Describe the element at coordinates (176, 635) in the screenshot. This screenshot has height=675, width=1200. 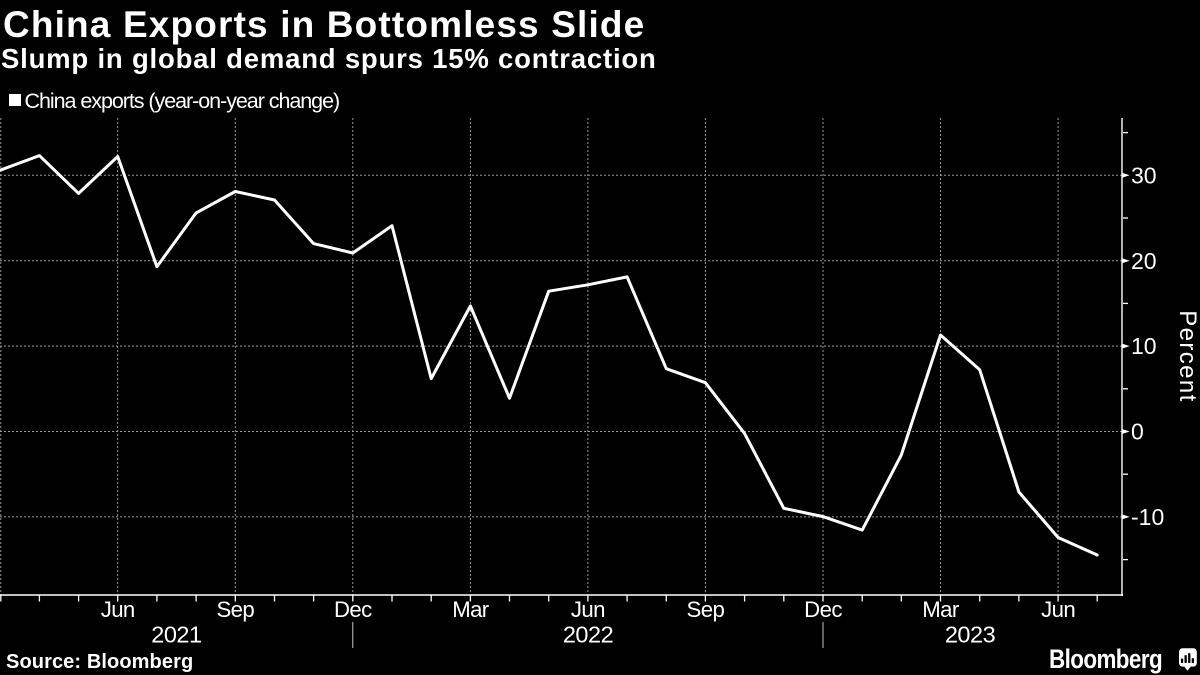
I see `svg-text: 2021` at that location.